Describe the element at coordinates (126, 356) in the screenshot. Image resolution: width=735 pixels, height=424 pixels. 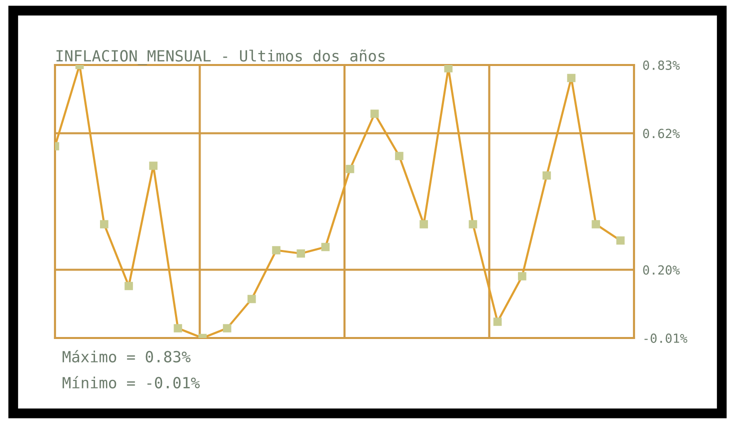
I see `text: Máximo = 0.83%` at that location.